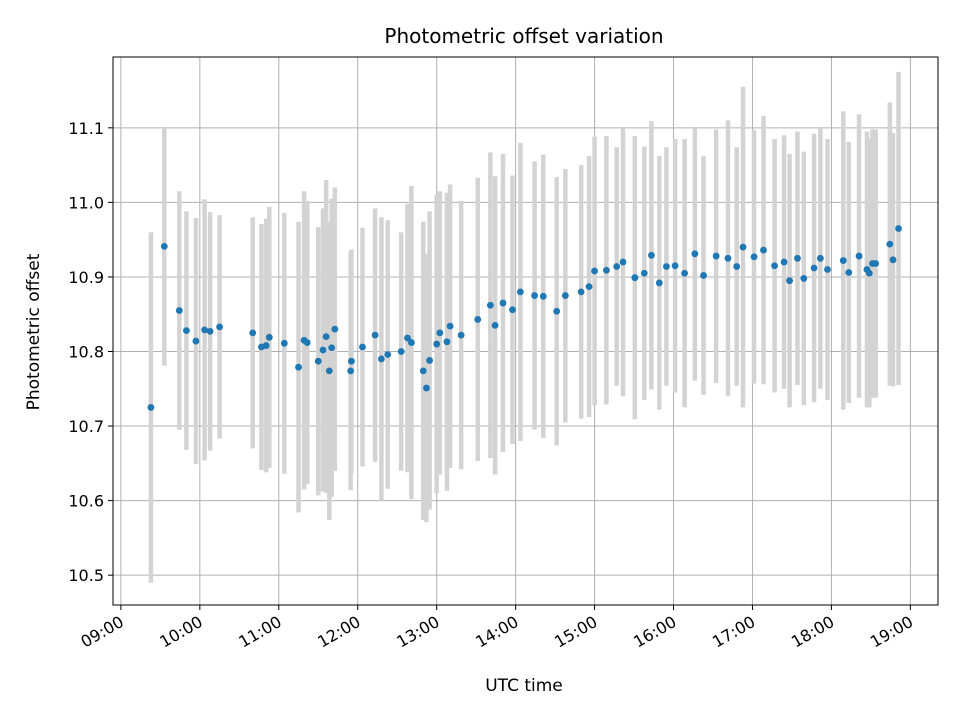 This screenshot has height=720, width=960. Describe the element at coordinates (86, 575) in the screenshot. I see `y-tick-label: 10.5` at that location.